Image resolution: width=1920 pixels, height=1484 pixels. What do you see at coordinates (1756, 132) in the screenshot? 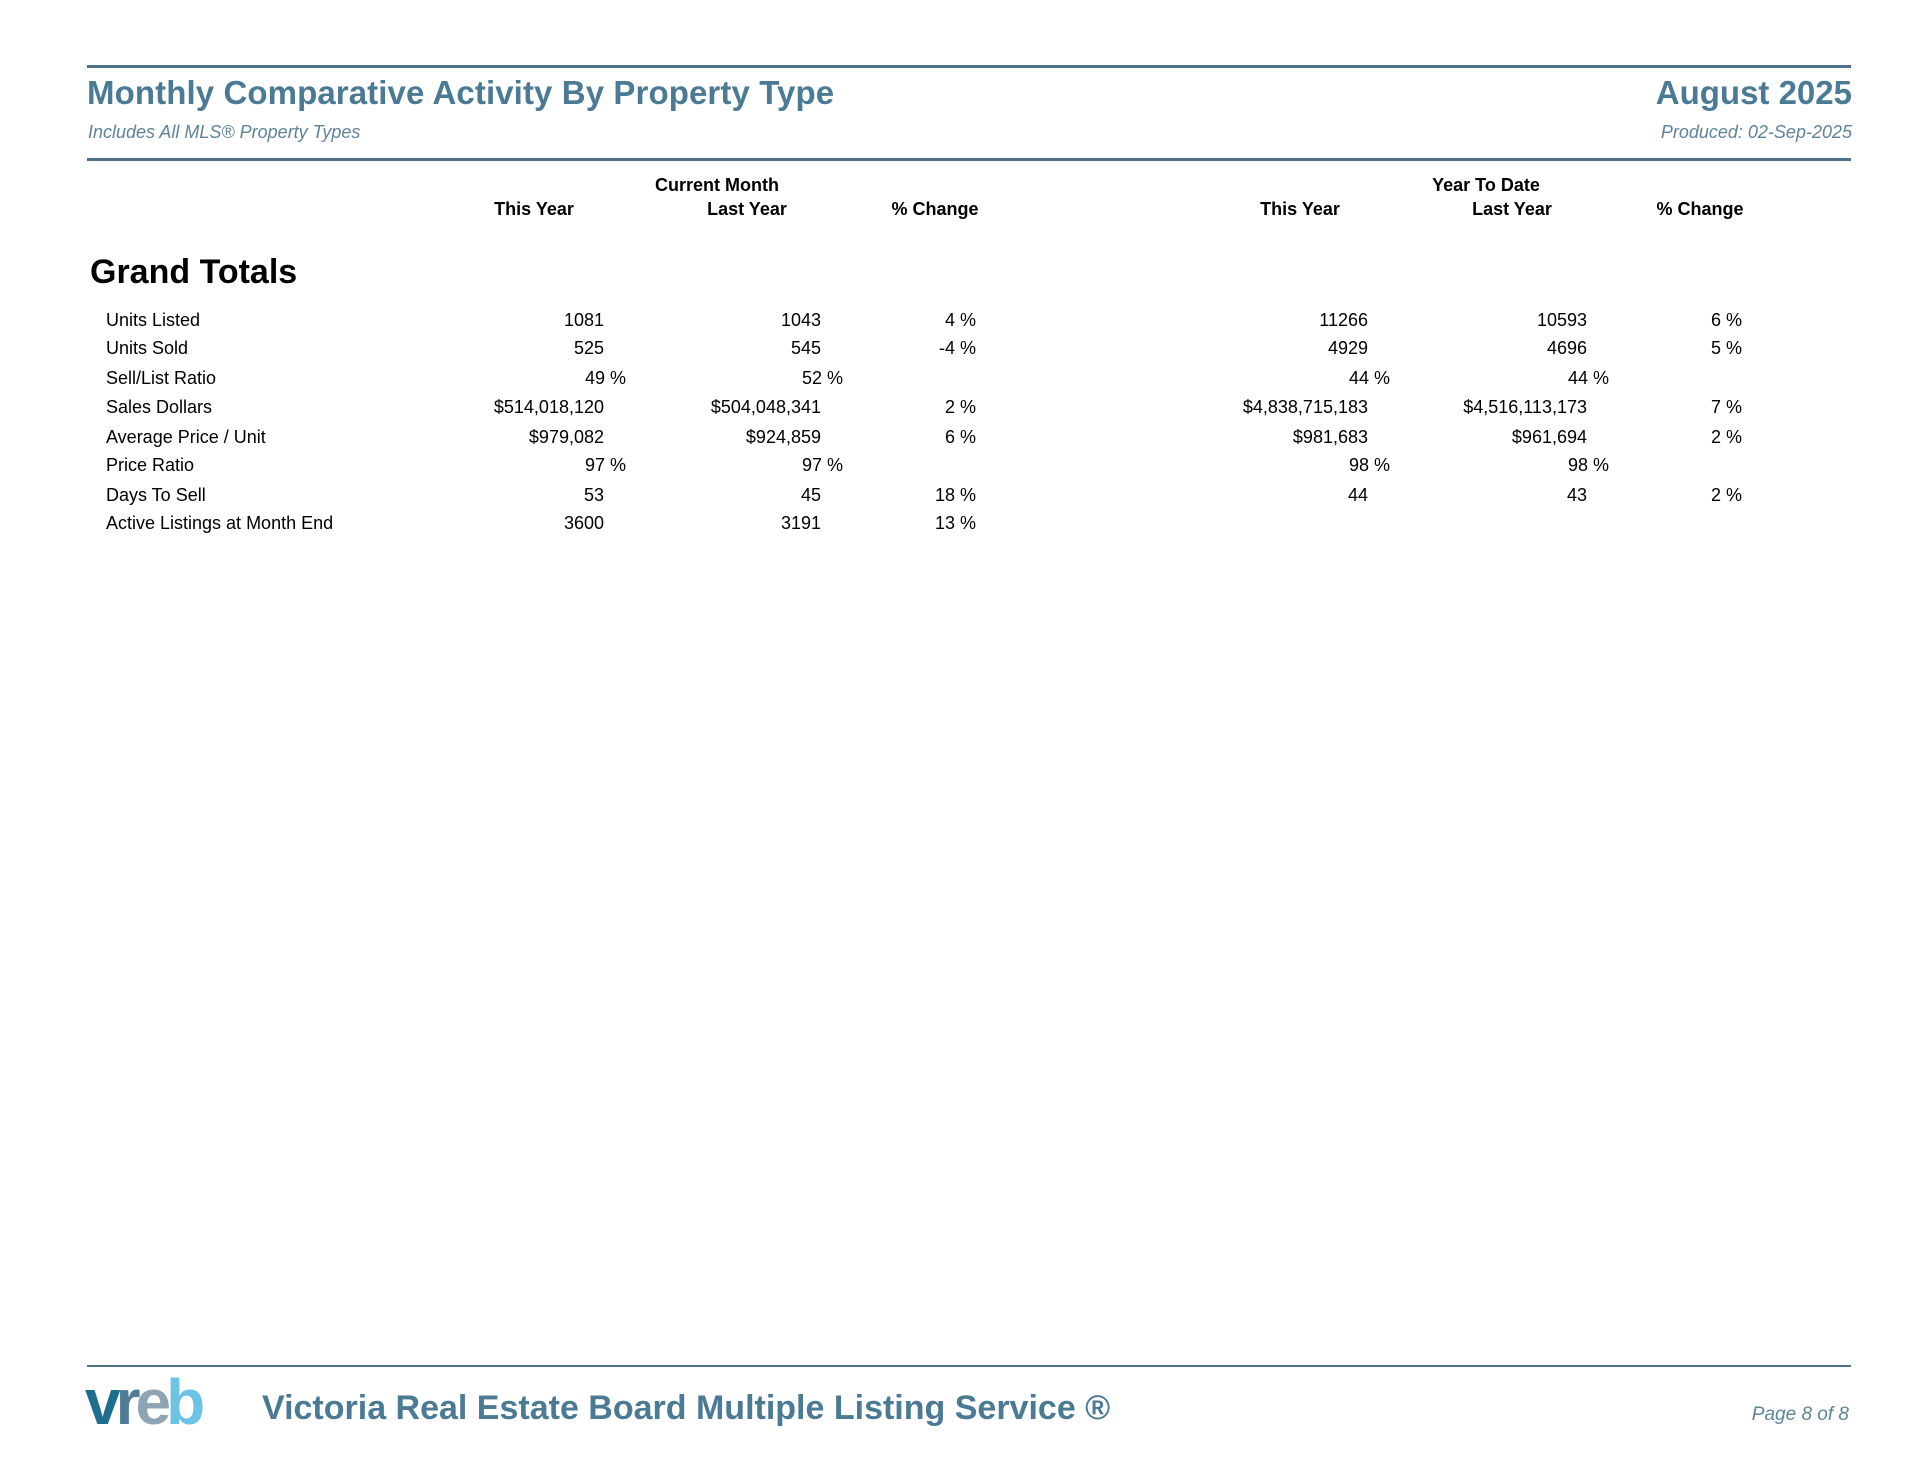
I see `produced-date: Produced: 02-Sep-2025` at bounding box center [1756, 132].